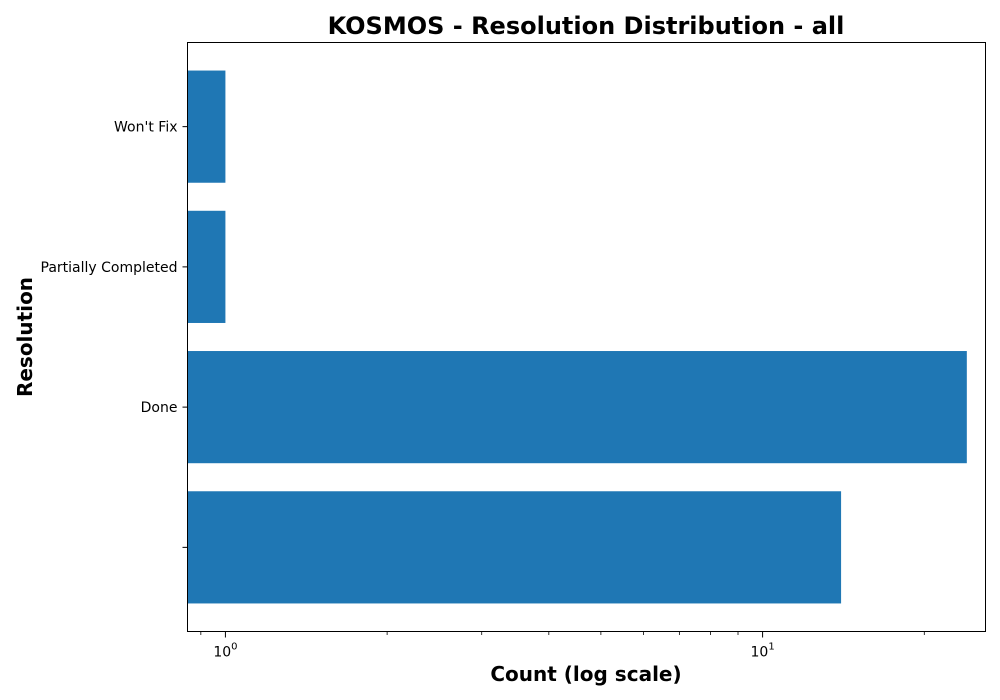  I want to click on x-tick-label: 10⁰, so click(225, 651).